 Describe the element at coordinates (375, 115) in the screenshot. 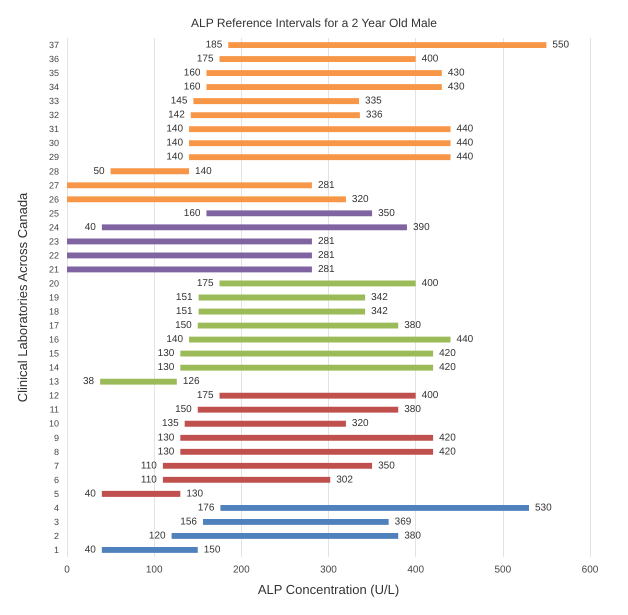

I see `data-label: 336` at that location.